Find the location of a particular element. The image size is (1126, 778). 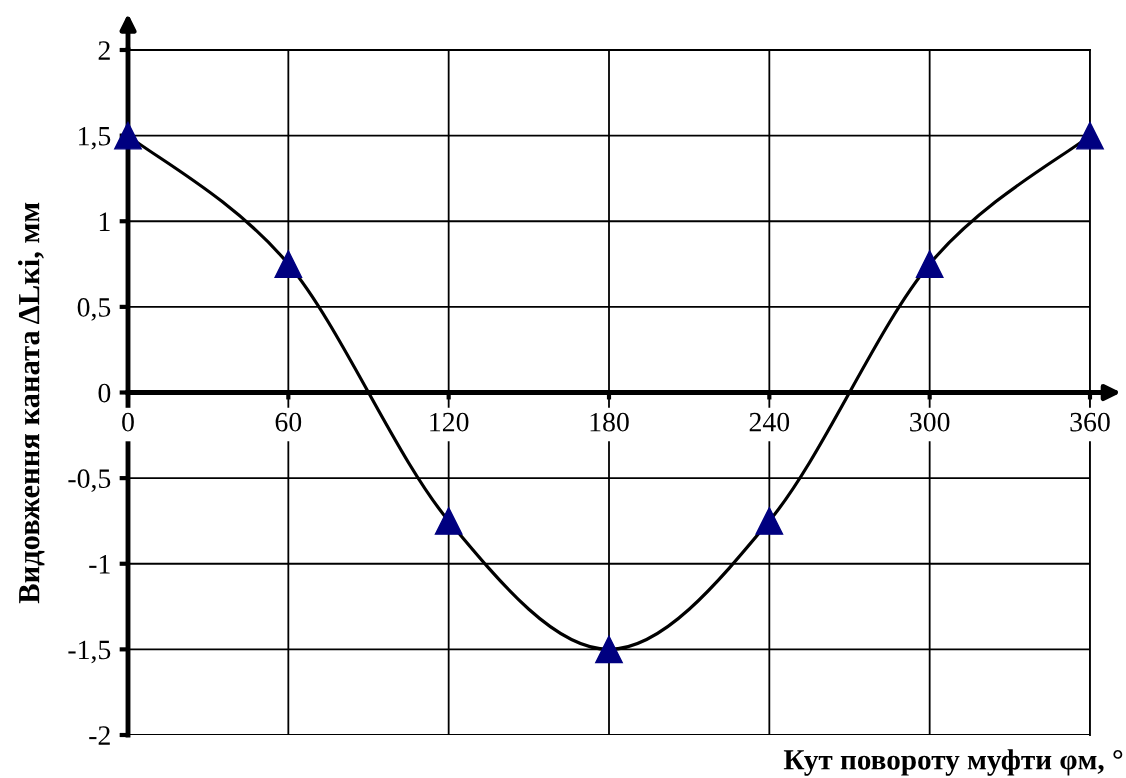

x-axis-title: Кут повороту муфти φм, ° is located at coordinates (953, 762).